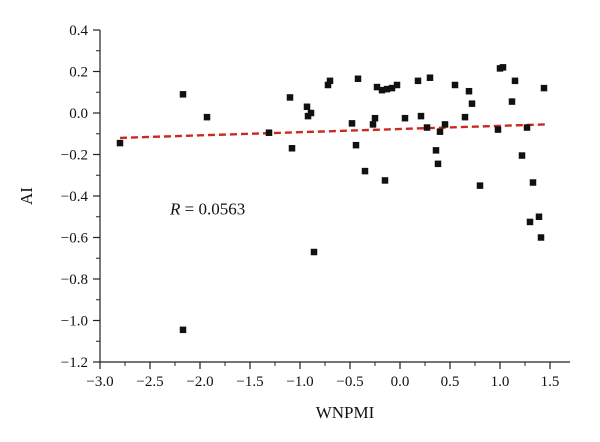 This screenshot has width=600, height=442. Describe the element at coordinates (99, 382) in the screenshot. I see `x-tick-label: −3.0` at that location.